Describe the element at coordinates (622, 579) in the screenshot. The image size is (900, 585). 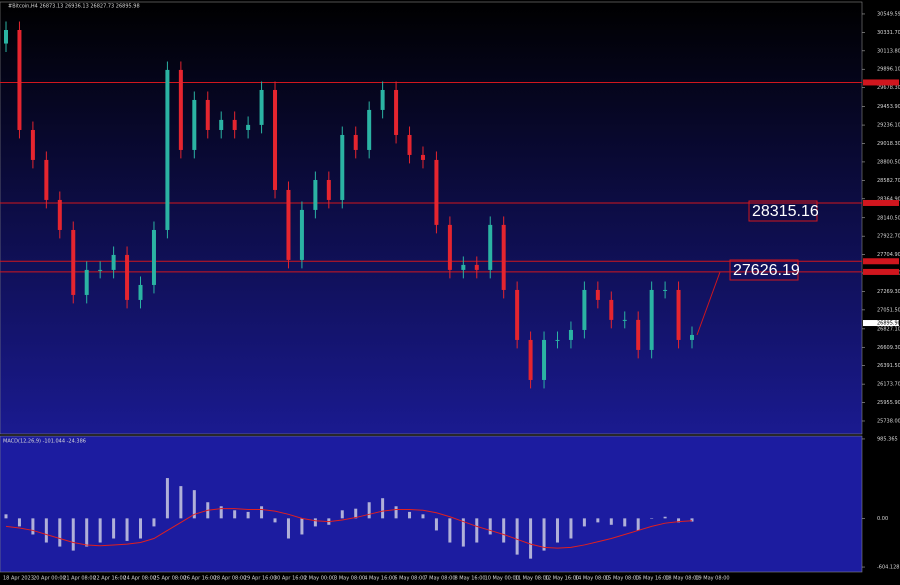
I see `x-tick-label: 15 May 08:00` at that location.